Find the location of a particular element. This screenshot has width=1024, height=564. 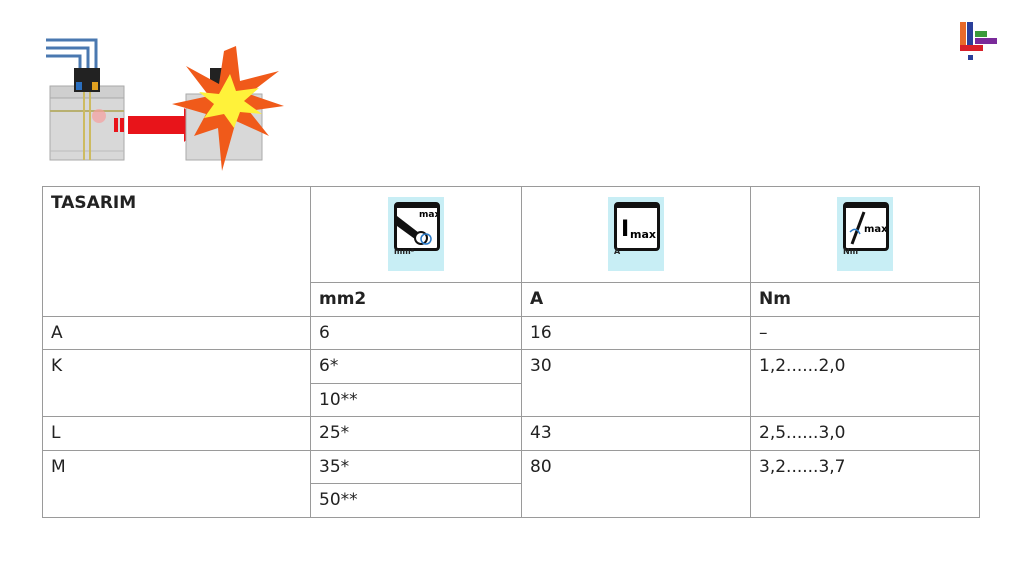

cable-cross-section-max-icon: max mm² is located at coordinates (416, 234).